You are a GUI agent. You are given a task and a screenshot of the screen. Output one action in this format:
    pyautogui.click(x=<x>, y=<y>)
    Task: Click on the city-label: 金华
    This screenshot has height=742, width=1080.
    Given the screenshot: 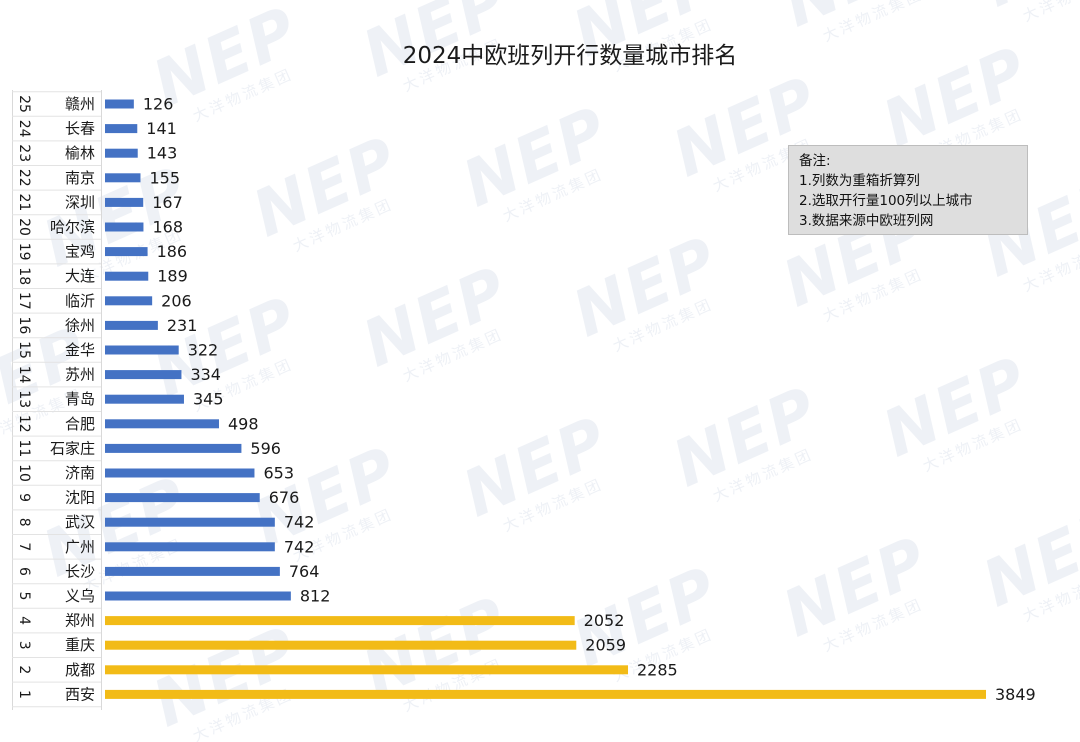 What is the action you would take?
    pyautogui.click(x=80, y=350)
    